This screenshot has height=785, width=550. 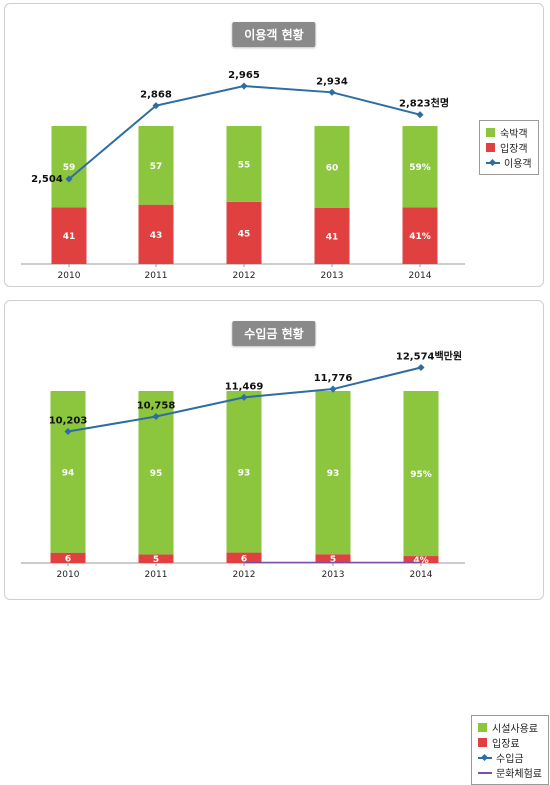 I want to click on legend-label-admission: 입장객, so click(x=514, y=149).